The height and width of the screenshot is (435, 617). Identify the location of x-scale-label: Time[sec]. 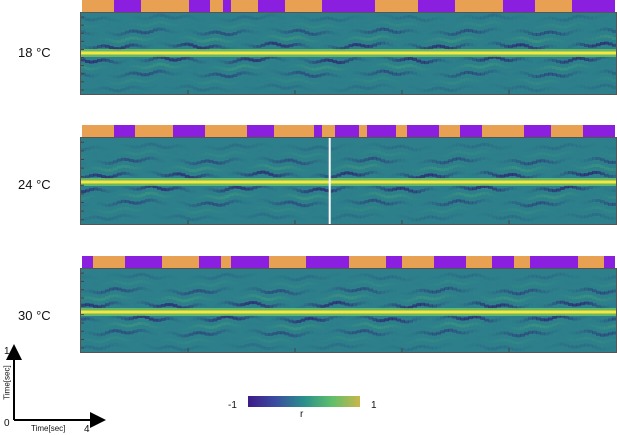
(48, 428).